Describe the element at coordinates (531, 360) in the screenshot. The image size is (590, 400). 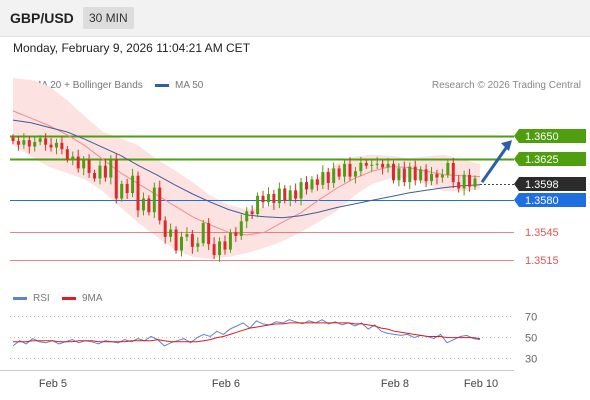
I see `rsi-tick-30: 30` at that location.